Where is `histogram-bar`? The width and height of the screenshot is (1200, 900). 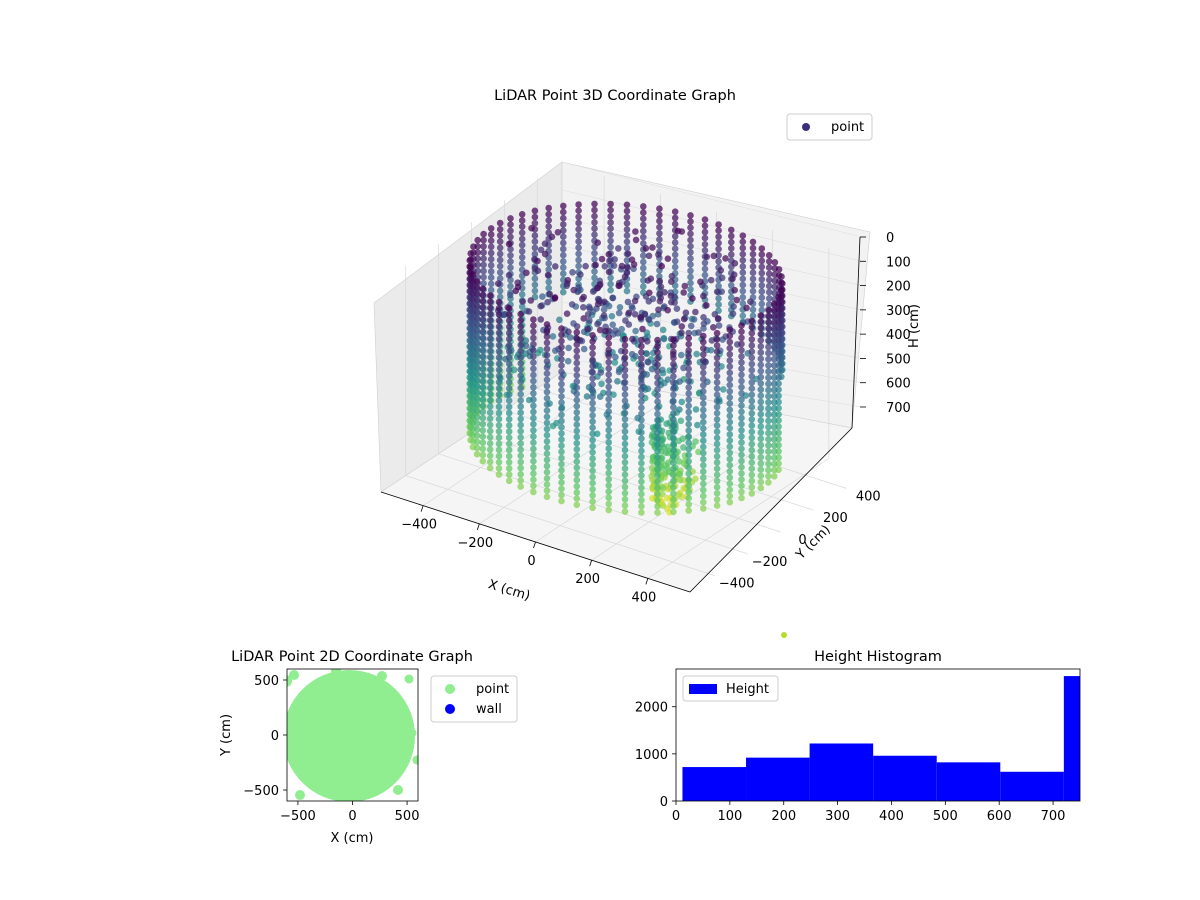
histogram-bar is located at coordinates (778, 779).